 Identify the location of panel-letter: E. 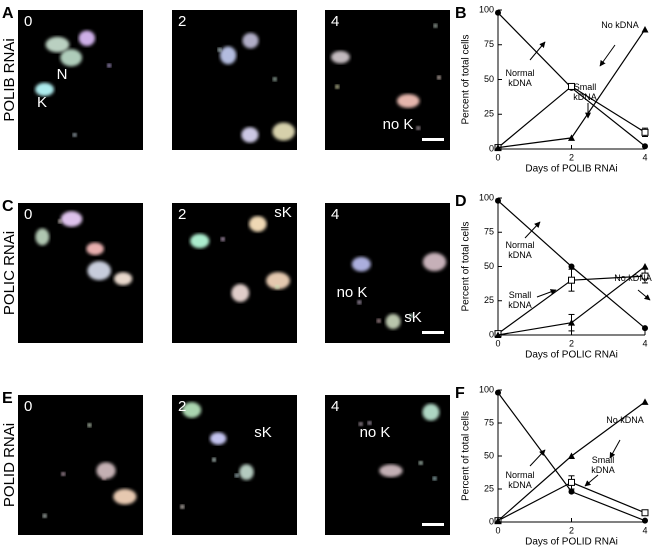
(7, 398).